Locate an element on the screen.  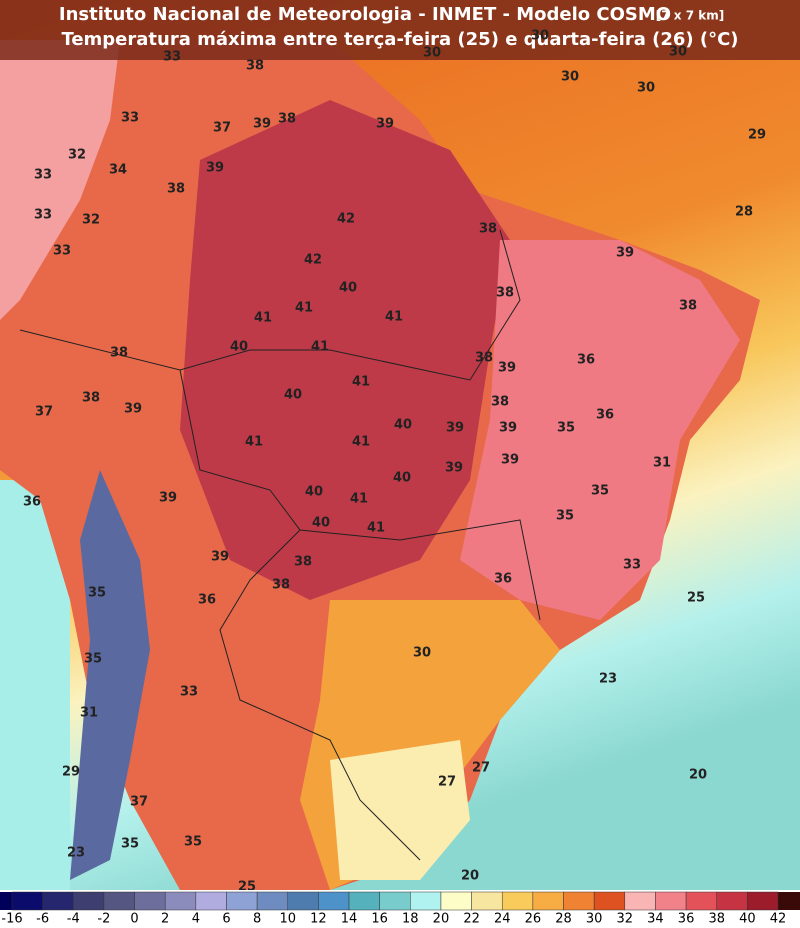
colorbar-tick-label: 2 is located at coordinates (165, 919).